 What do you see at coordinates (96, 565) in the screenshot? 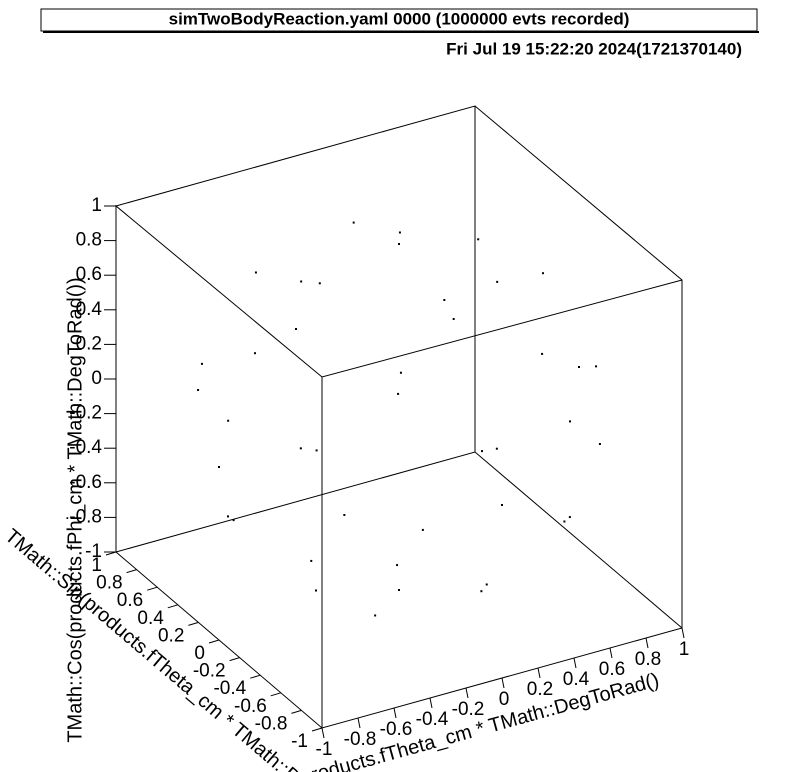
I see `y-tick-label: 1` at bounding box center [96, 565].